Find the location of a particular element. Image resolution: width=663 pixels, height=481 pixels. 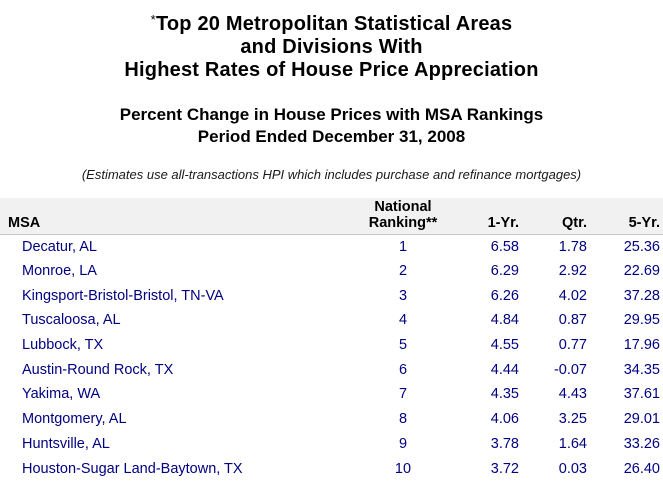

column-header-qtr: Qtr. is located at coordinates (559, 216).